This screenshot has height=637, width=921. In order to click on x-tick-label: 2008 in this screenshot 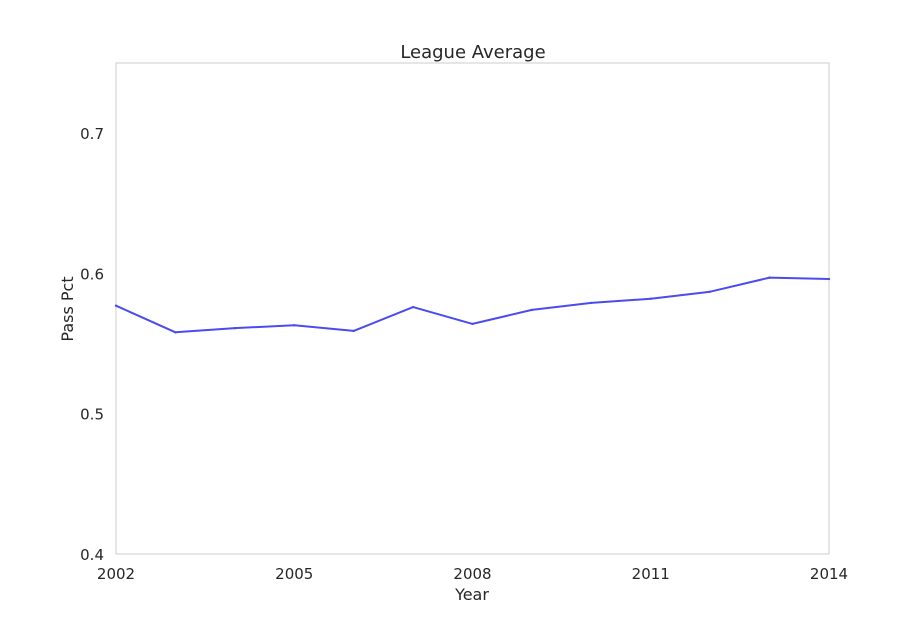, I will do `click(472, 574)`.